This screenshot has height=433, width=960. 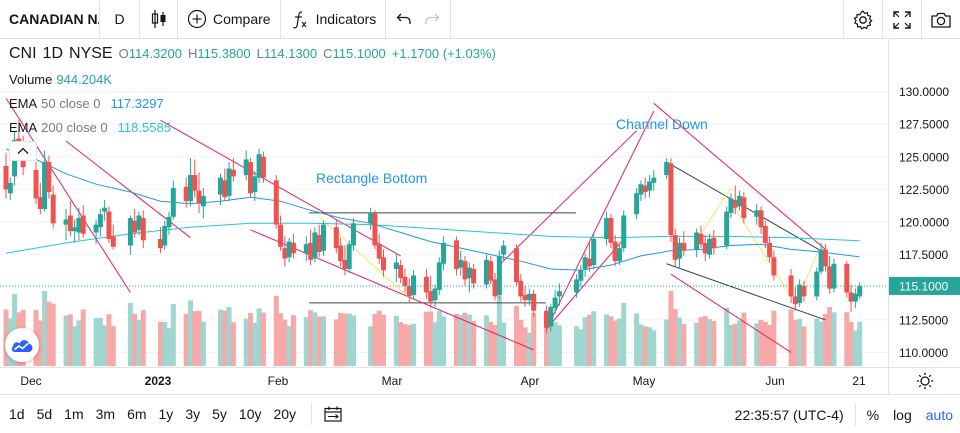 I want to click on legend-ema200: EMA 200 close 0 118.5585, so click(x=252, y=127).